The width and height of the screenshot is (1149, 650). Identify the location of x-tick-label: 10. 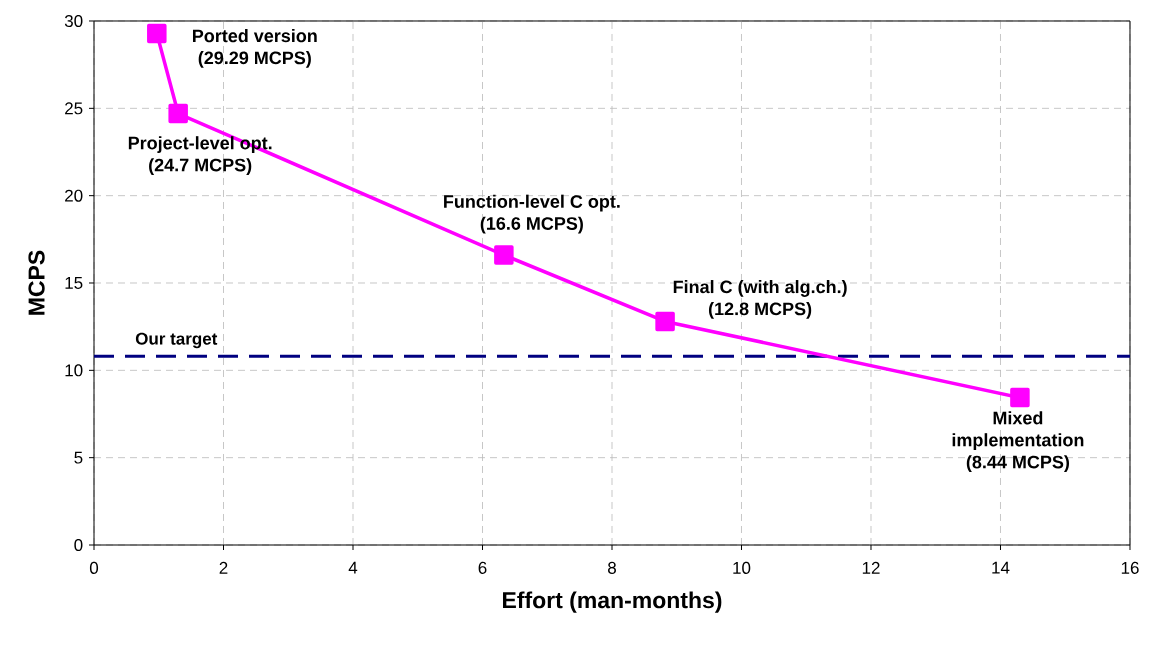
(742, 567).